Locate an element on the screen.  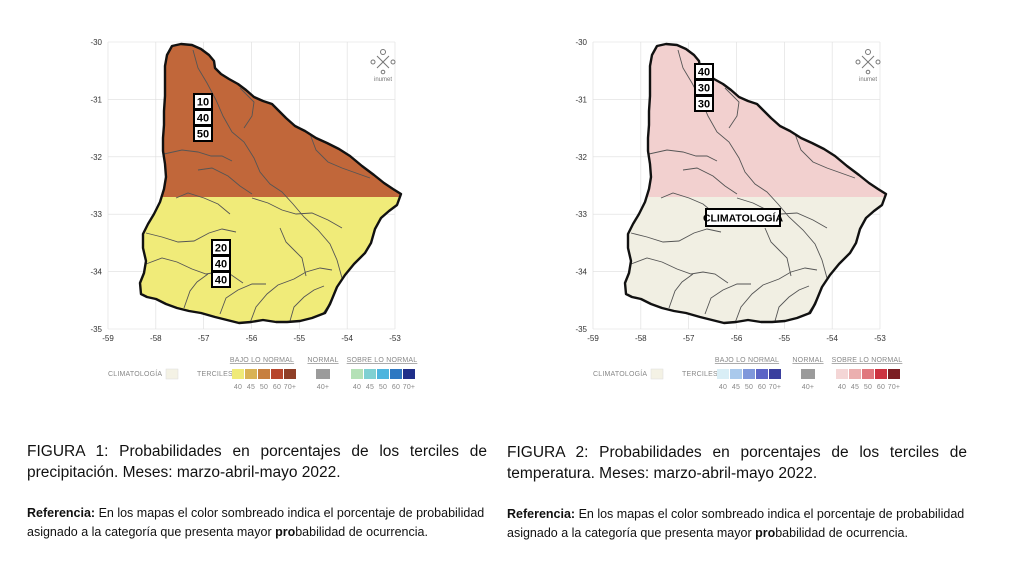
lon-tick-label: -56 is located at coordinates (737, 338).